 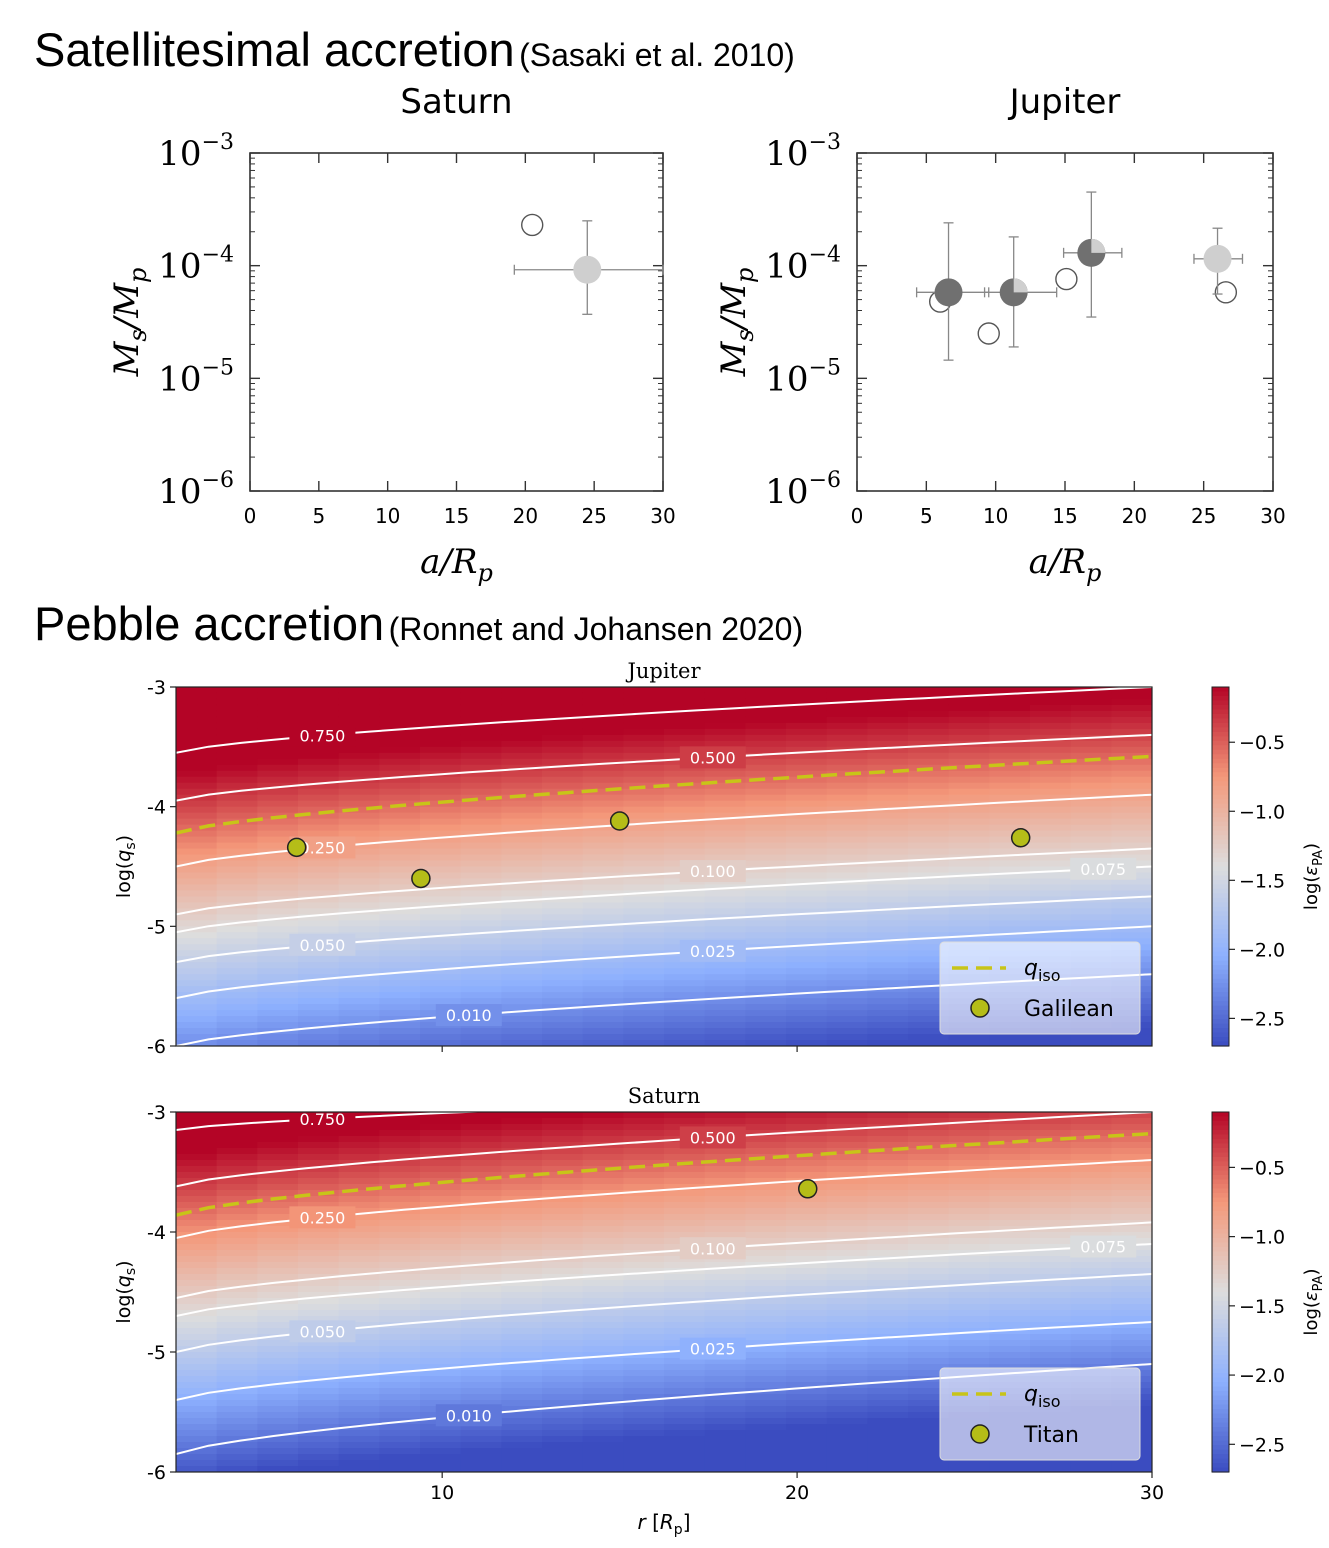 What do you see at coordinates (456, 516) in the screenshot?
I see `sasaki-saturn-xtick-label: 15` at bounding box center [456, 516].